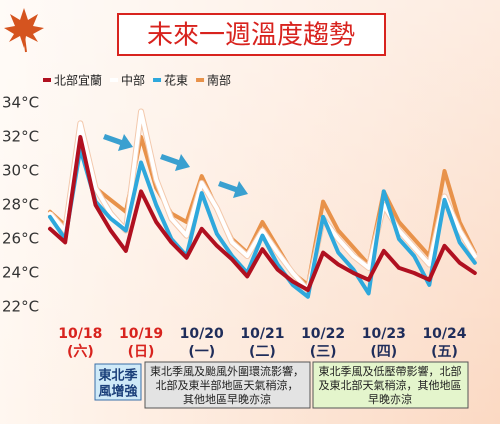 Image resolution: width=500 pixels, height=424 pixels. What do you see at coordinates (202, 334) in the screenshot?
I see `x-tick-label: 10/20` at bounding box center [202, 334].